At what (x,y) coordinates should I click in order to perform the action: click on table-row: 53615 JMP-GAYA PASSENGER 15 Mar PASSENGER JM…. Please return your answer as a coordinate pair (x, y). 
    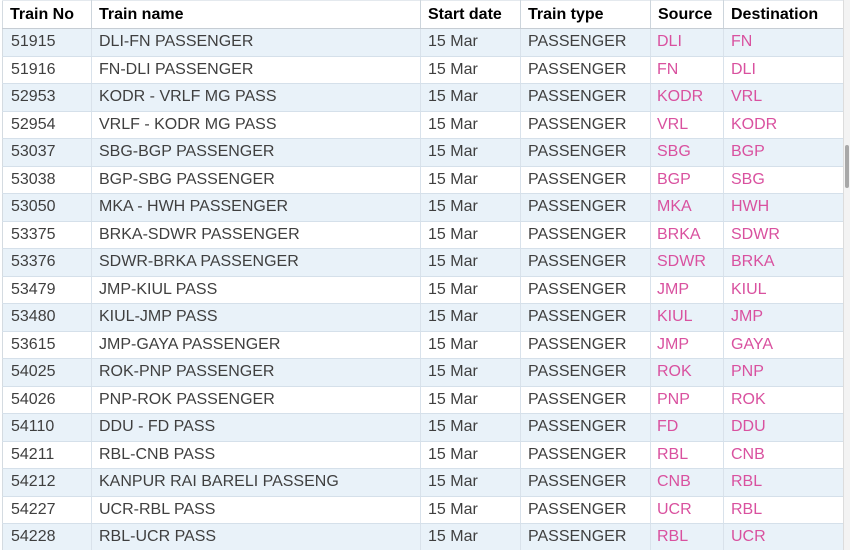
    Looking at the image, I should click on (423, 345).